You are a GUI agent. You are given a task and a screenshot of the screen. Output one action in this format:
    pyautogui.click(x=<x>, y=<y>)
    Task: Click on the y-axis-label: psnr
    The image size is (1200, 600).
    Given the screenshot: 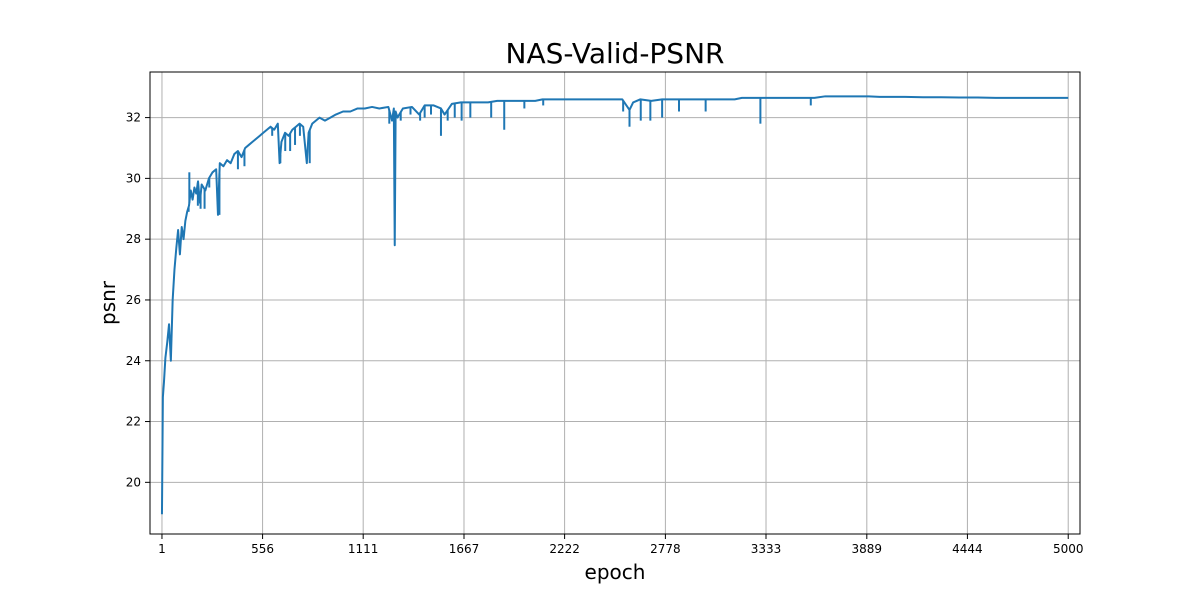 What is the action you would take?
    pyautogui.click(x=108, y=302)
    